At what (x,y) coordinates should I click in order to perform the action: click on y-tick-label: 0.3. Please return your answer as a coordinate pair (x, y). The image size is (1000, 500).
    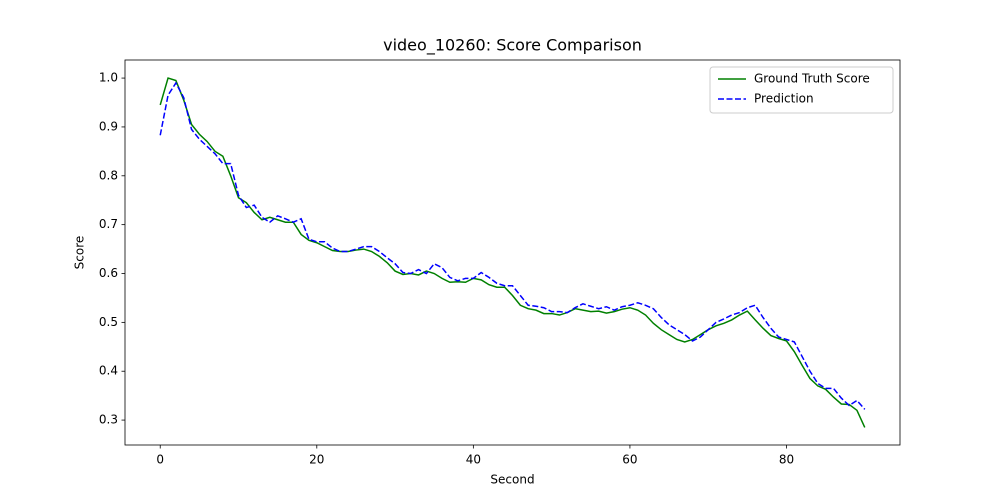
    Looking at the image, I should click on (108, 420).